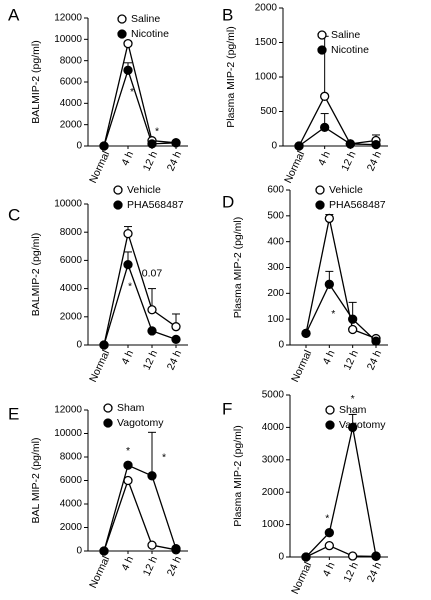  I want to click on y-tick-label: 4000, so click(273, 427).